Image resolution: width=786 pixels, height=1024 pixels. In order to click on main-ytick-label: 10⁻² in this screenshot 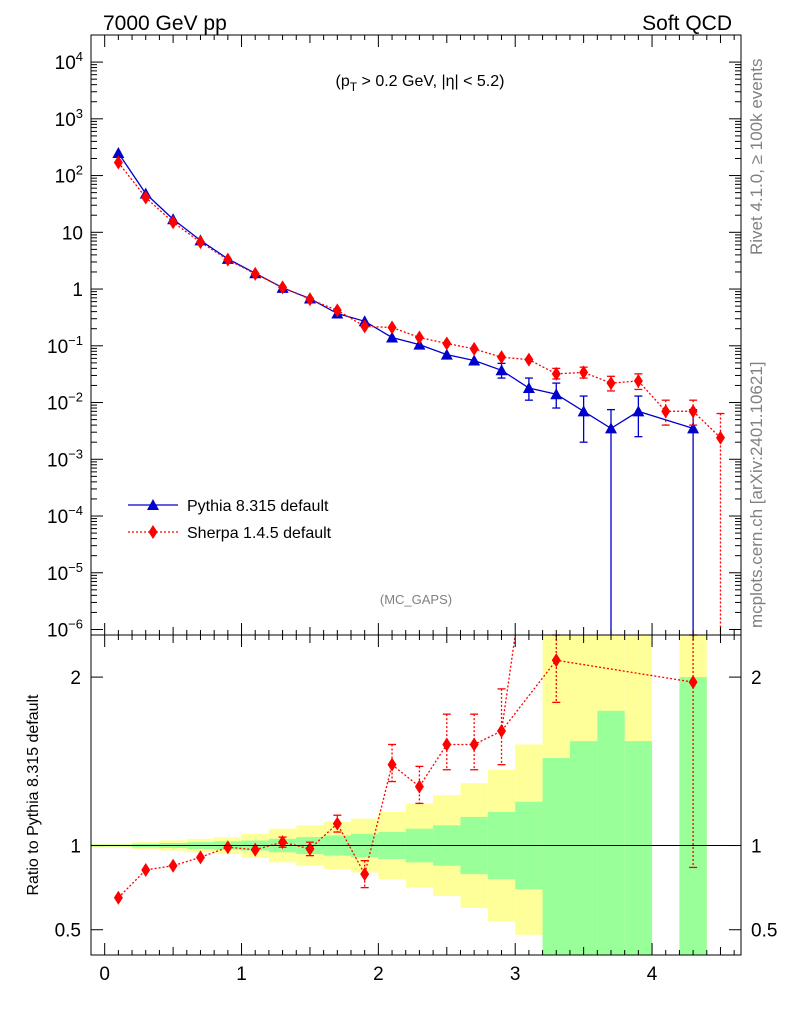, I will do `click(65, 402)`.